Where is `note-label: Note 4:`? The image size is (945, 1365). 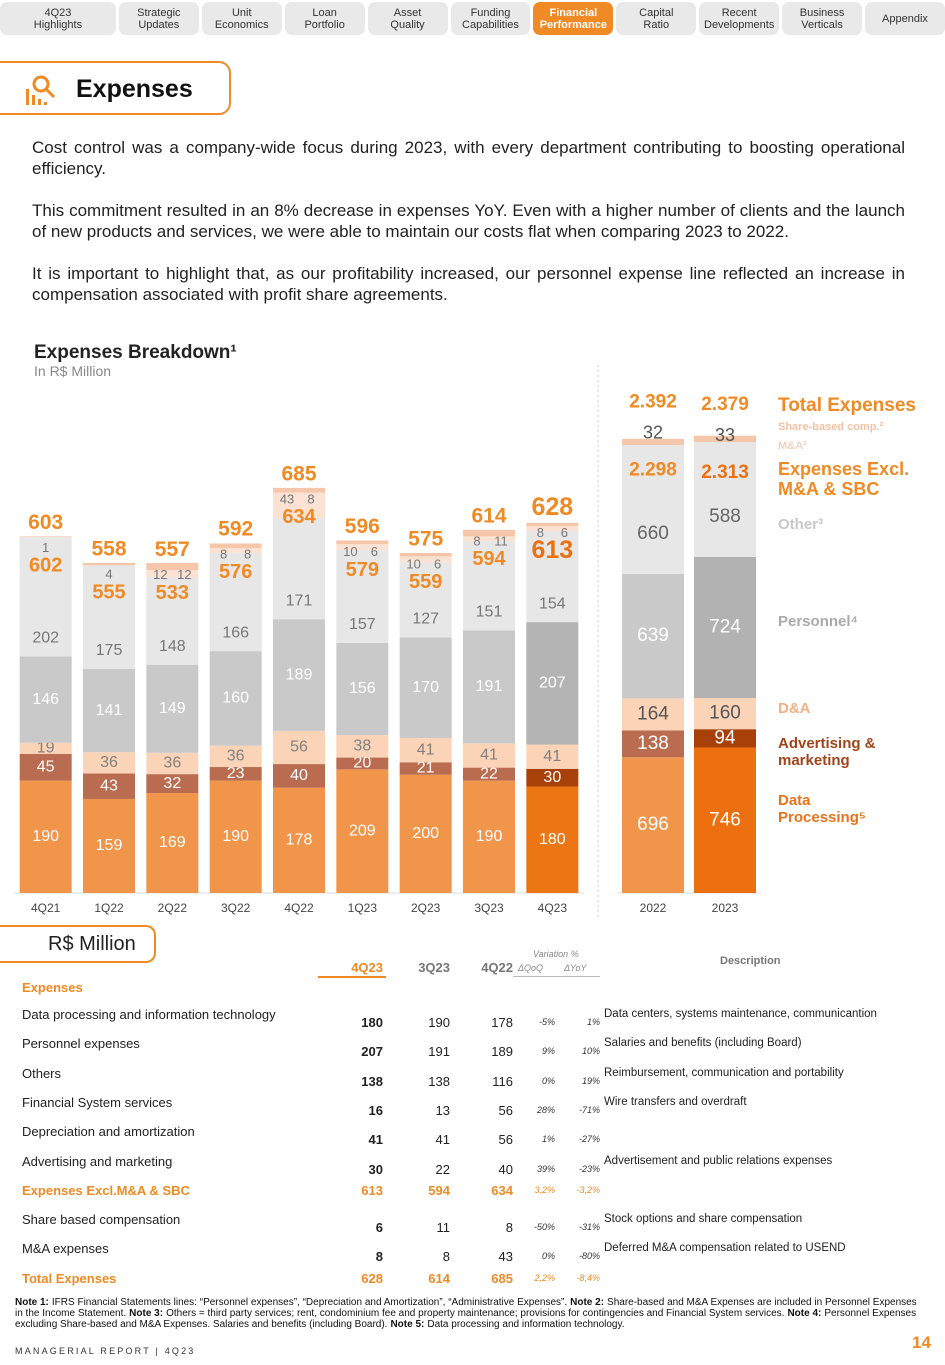 note-label: Note 4: is located at coordinates (804, 1313).